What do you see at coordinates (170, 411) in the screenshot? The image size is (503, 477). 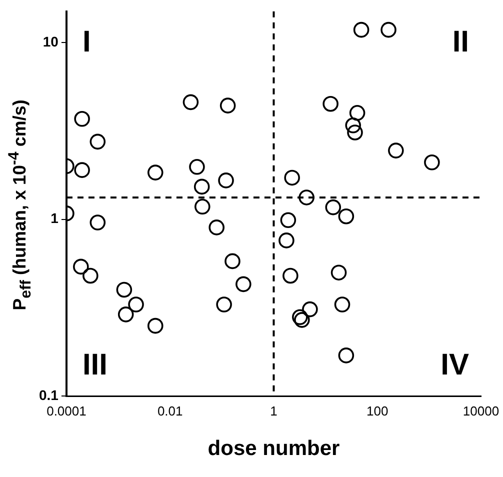 I see `x-tick-label: 0.01` at bounding box center [170, 411].